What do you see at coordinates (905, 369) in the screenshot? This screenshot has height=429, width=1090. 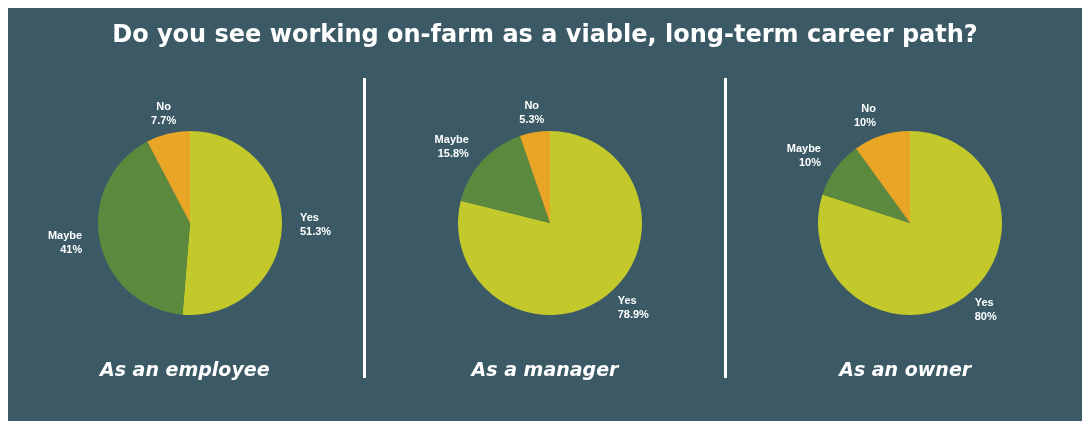 I see `text: As an owner` at bounding box center [905, 369].